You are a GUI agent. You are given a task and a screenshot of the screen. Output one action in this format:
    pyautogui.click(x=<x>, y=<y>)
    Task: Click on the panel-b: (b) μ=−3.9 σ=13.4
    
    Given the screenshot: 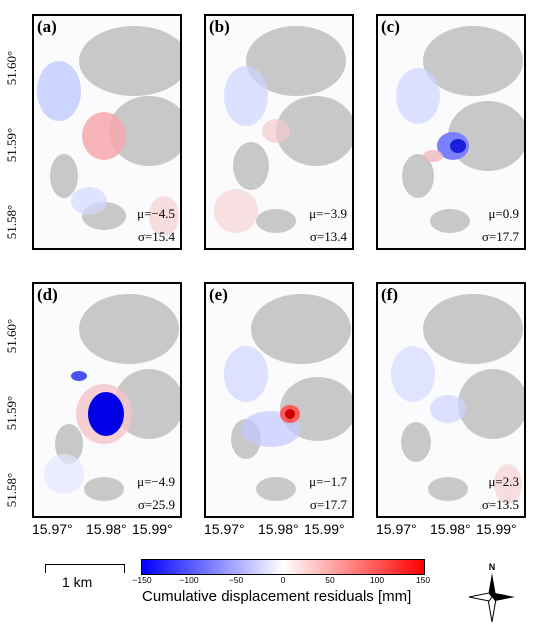 What is the action you would take?
    pyautogui.click(x=279, y=132)
    